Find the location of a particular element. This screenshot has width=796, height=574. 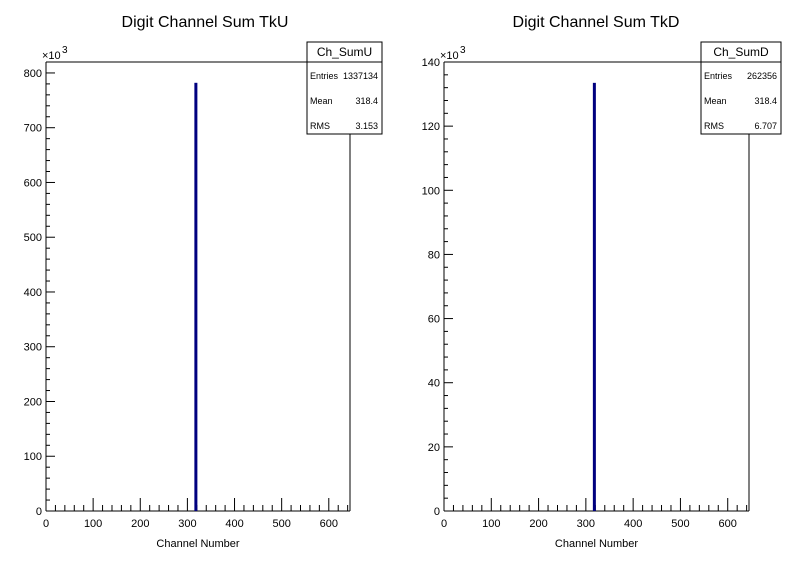

stats-value: 6.707 is located at coordinates (765, 126).